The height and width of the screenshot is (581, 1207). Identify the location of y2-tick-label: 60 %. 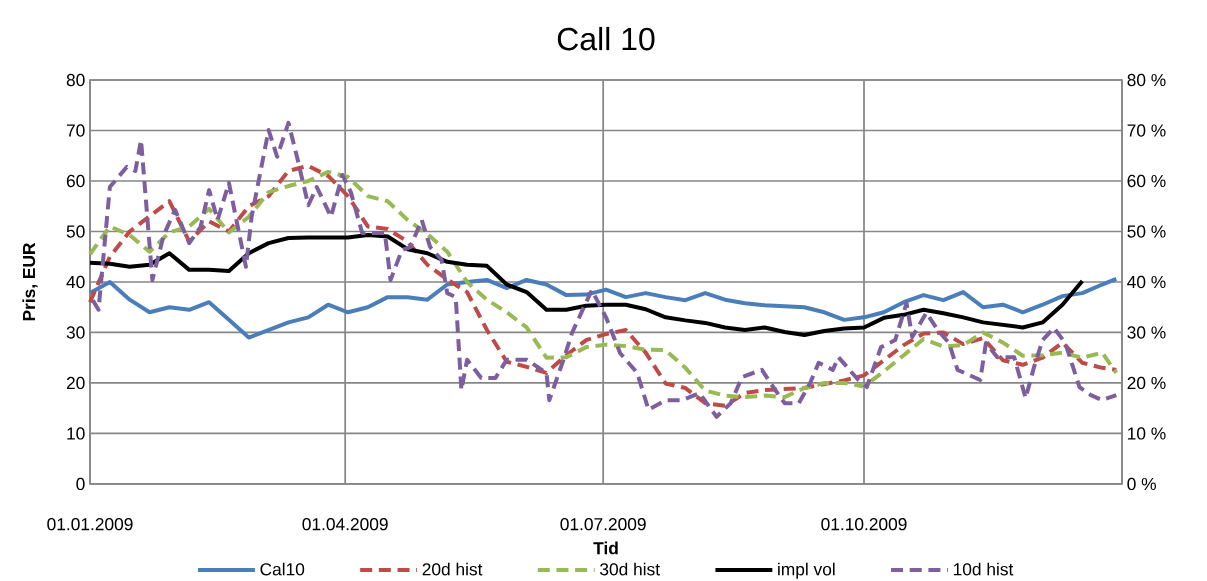
(1146, 181).